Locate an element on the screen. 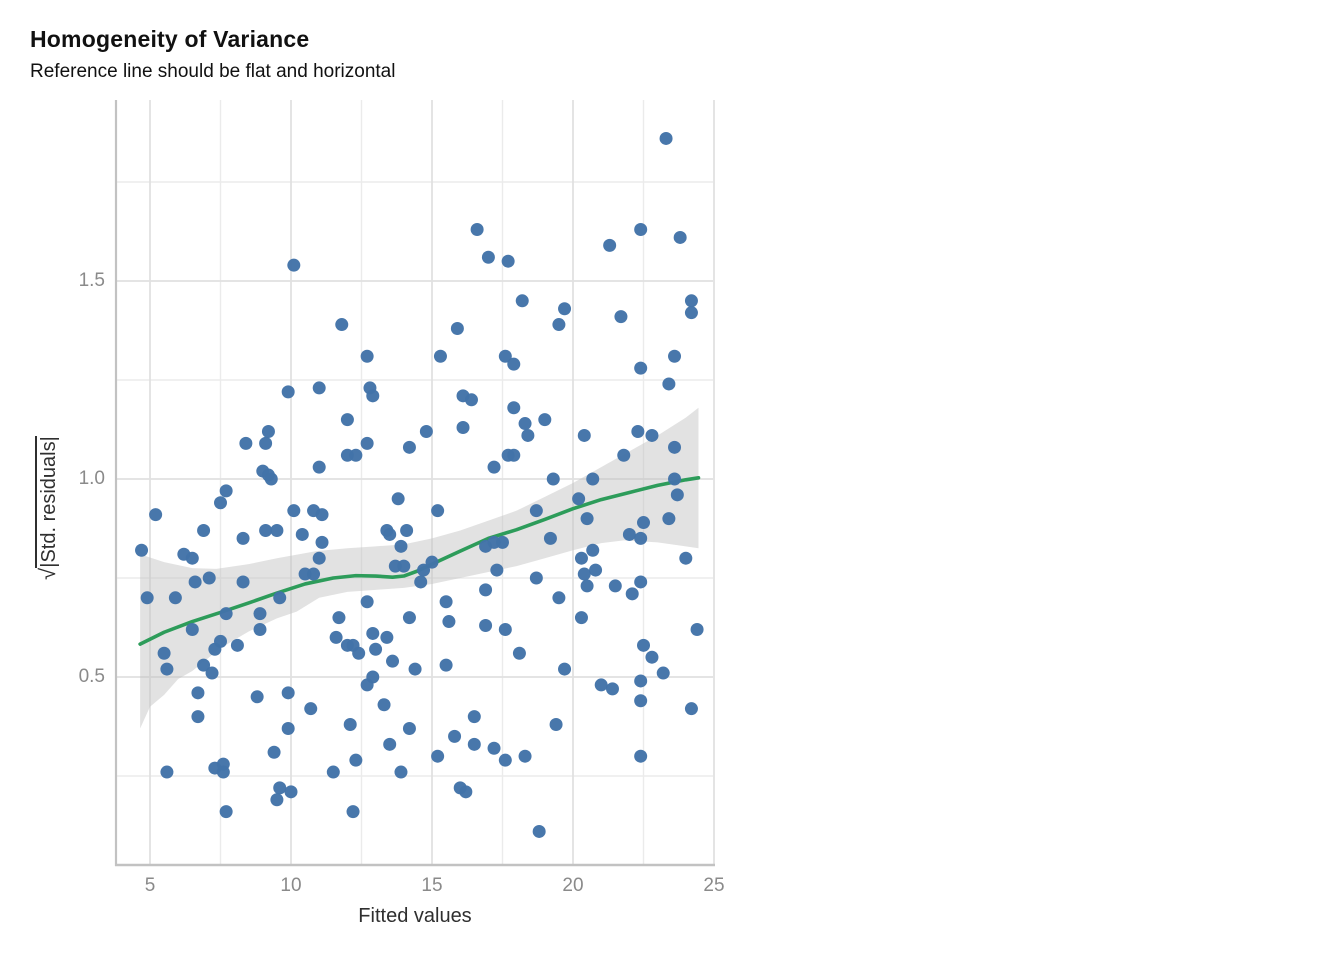 Image resolution: width=1344 pixels, height=960 pixels. y-axis-title-text: √|Std. residuals| is located at coordinates (48, 508).